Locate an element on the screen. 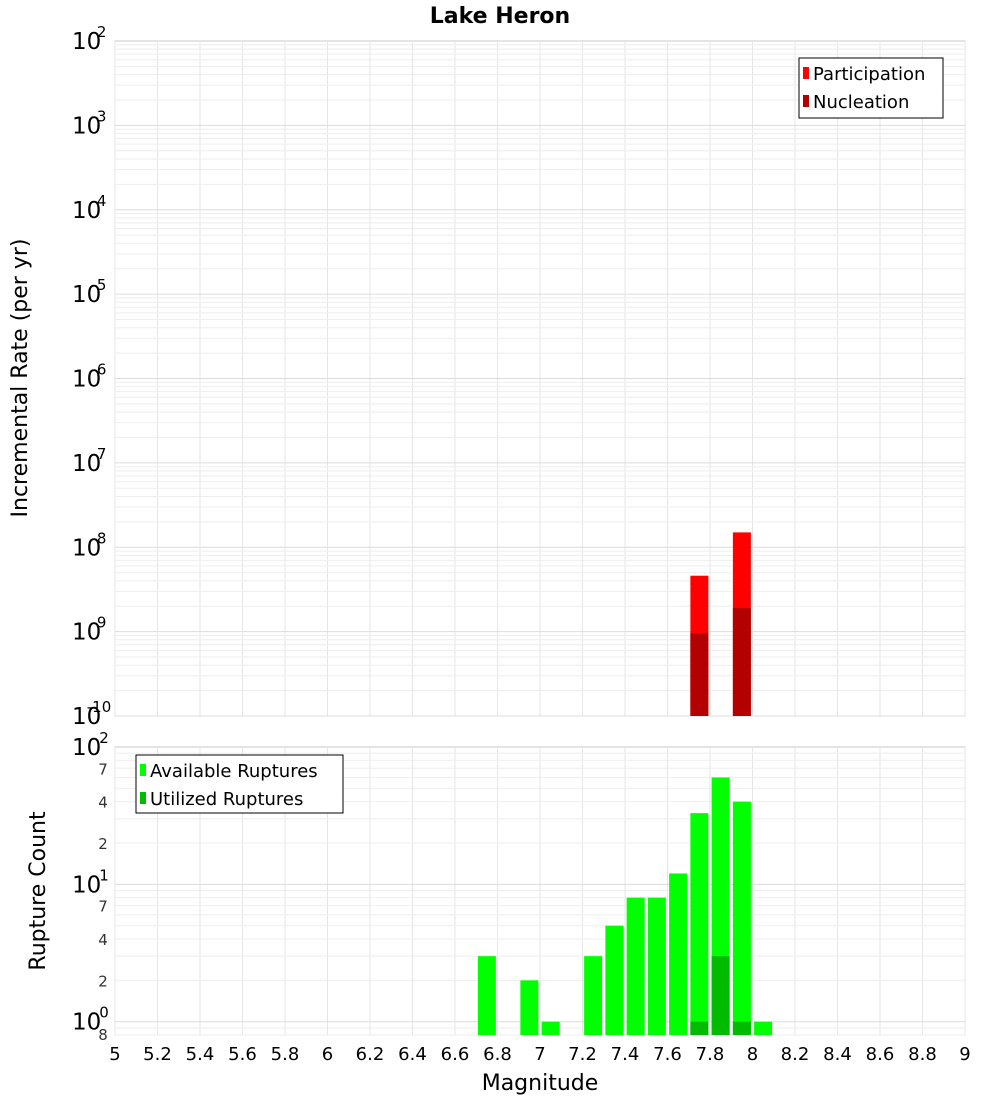  y-tick-exponent: -8 is located at coordinates (99, 538).